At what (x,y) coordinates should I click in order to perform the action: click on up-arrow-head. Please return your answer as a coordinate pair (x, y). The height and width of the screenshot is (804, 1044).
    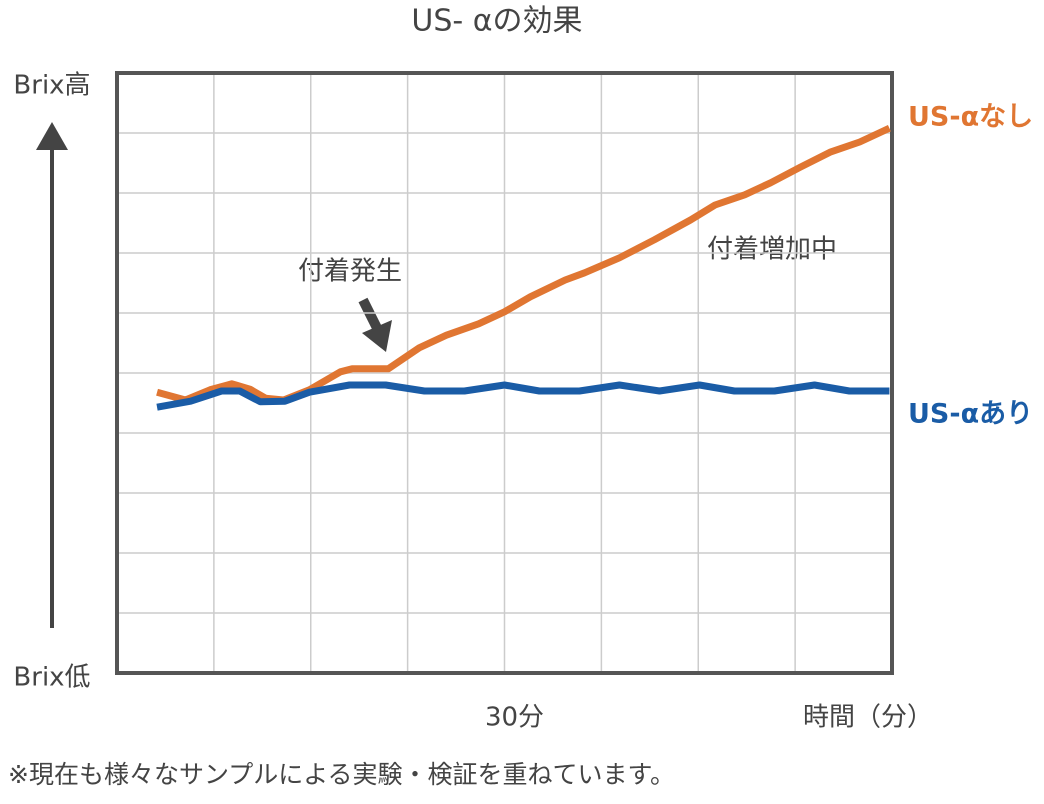
    Looking at the image, I should click on (52, 136).